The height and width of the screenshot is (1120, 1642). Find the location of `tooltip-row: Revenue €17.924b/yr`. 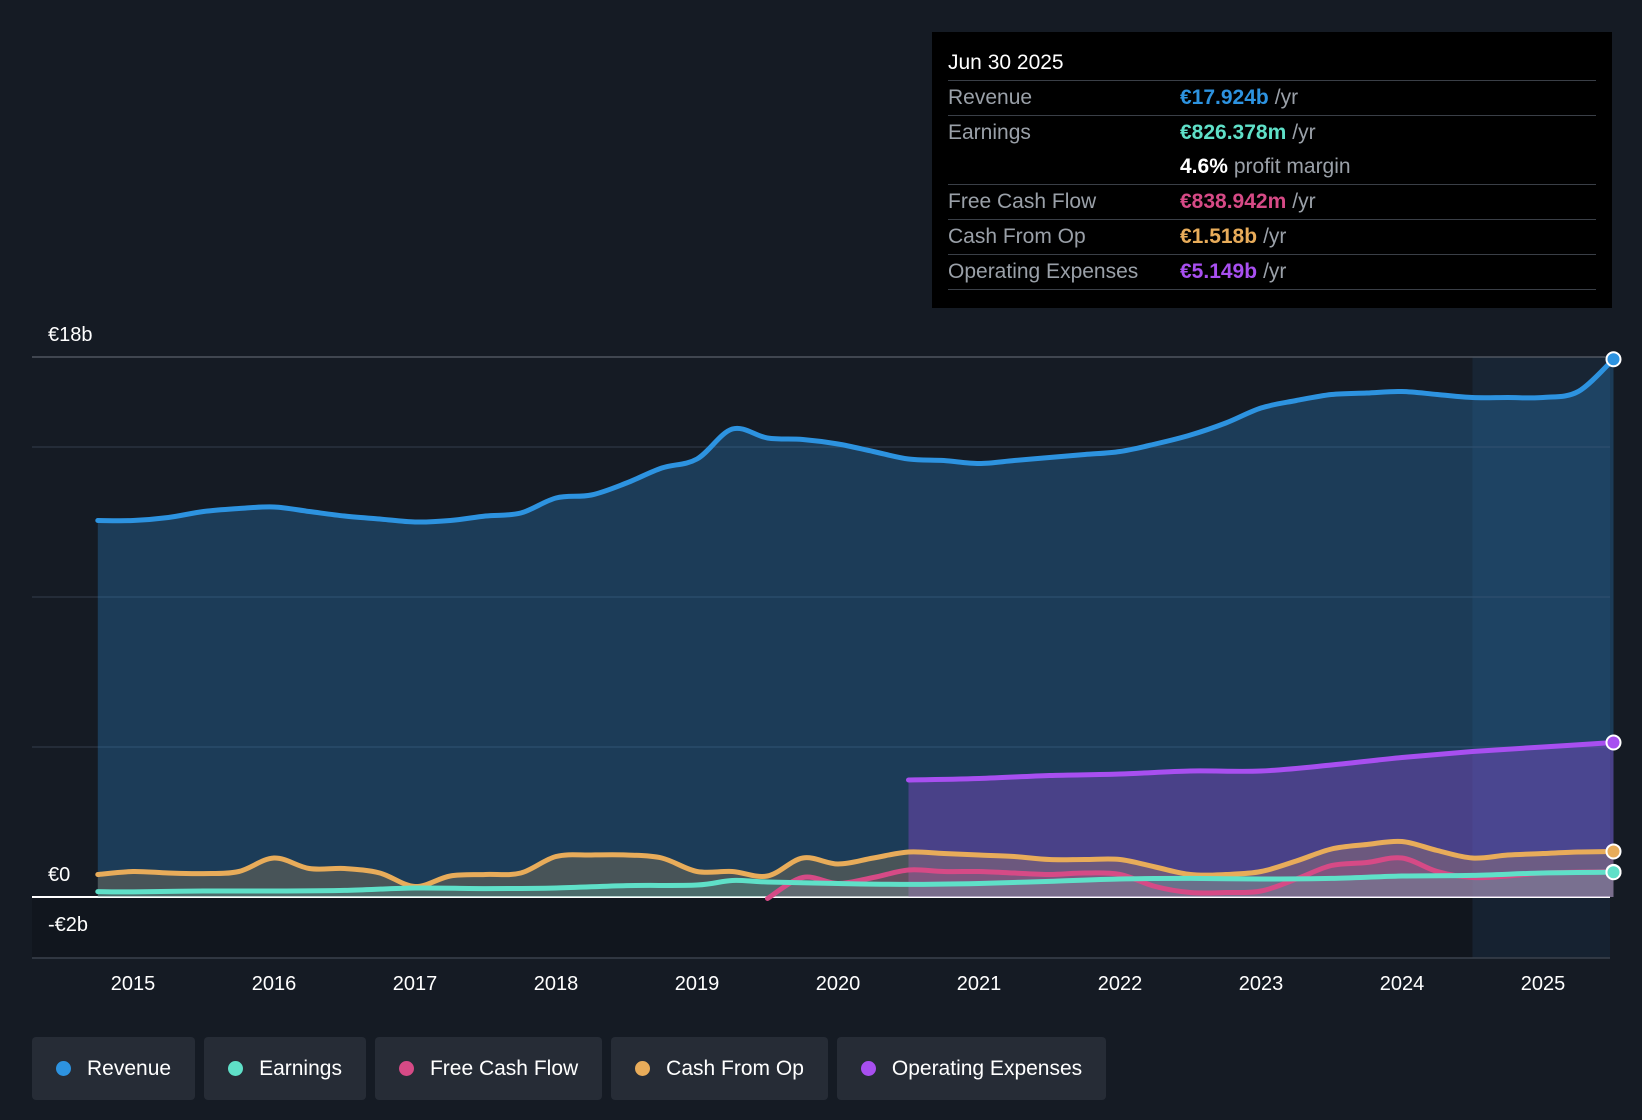

tooltip-row: Revenue €17.924b/yr is located at coordinates (1272, 97).